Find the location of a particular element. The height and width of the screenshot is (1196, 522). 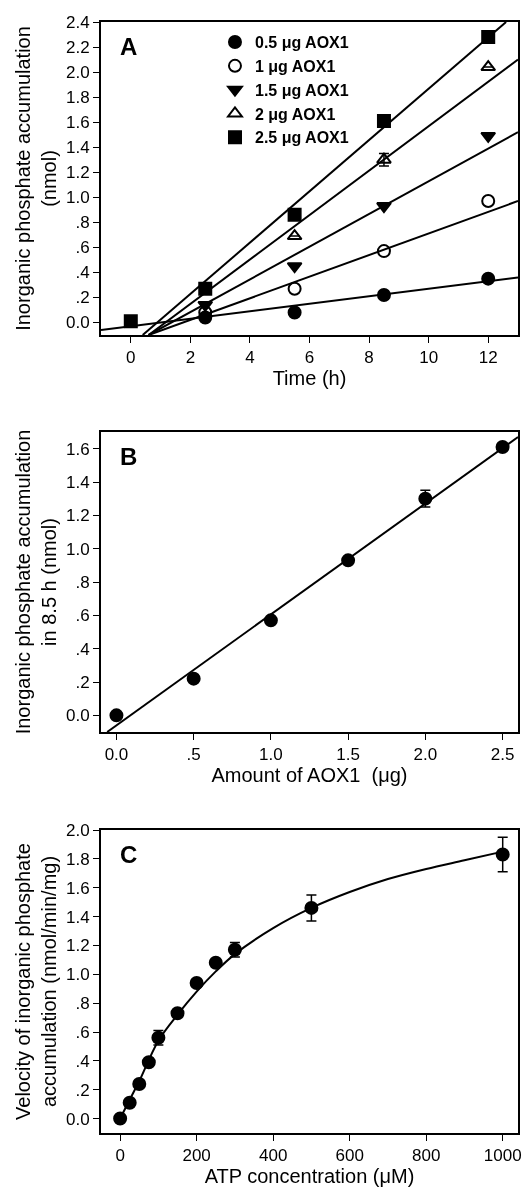

x-tick-label: 2.5 is located at coordinates (502, 755).